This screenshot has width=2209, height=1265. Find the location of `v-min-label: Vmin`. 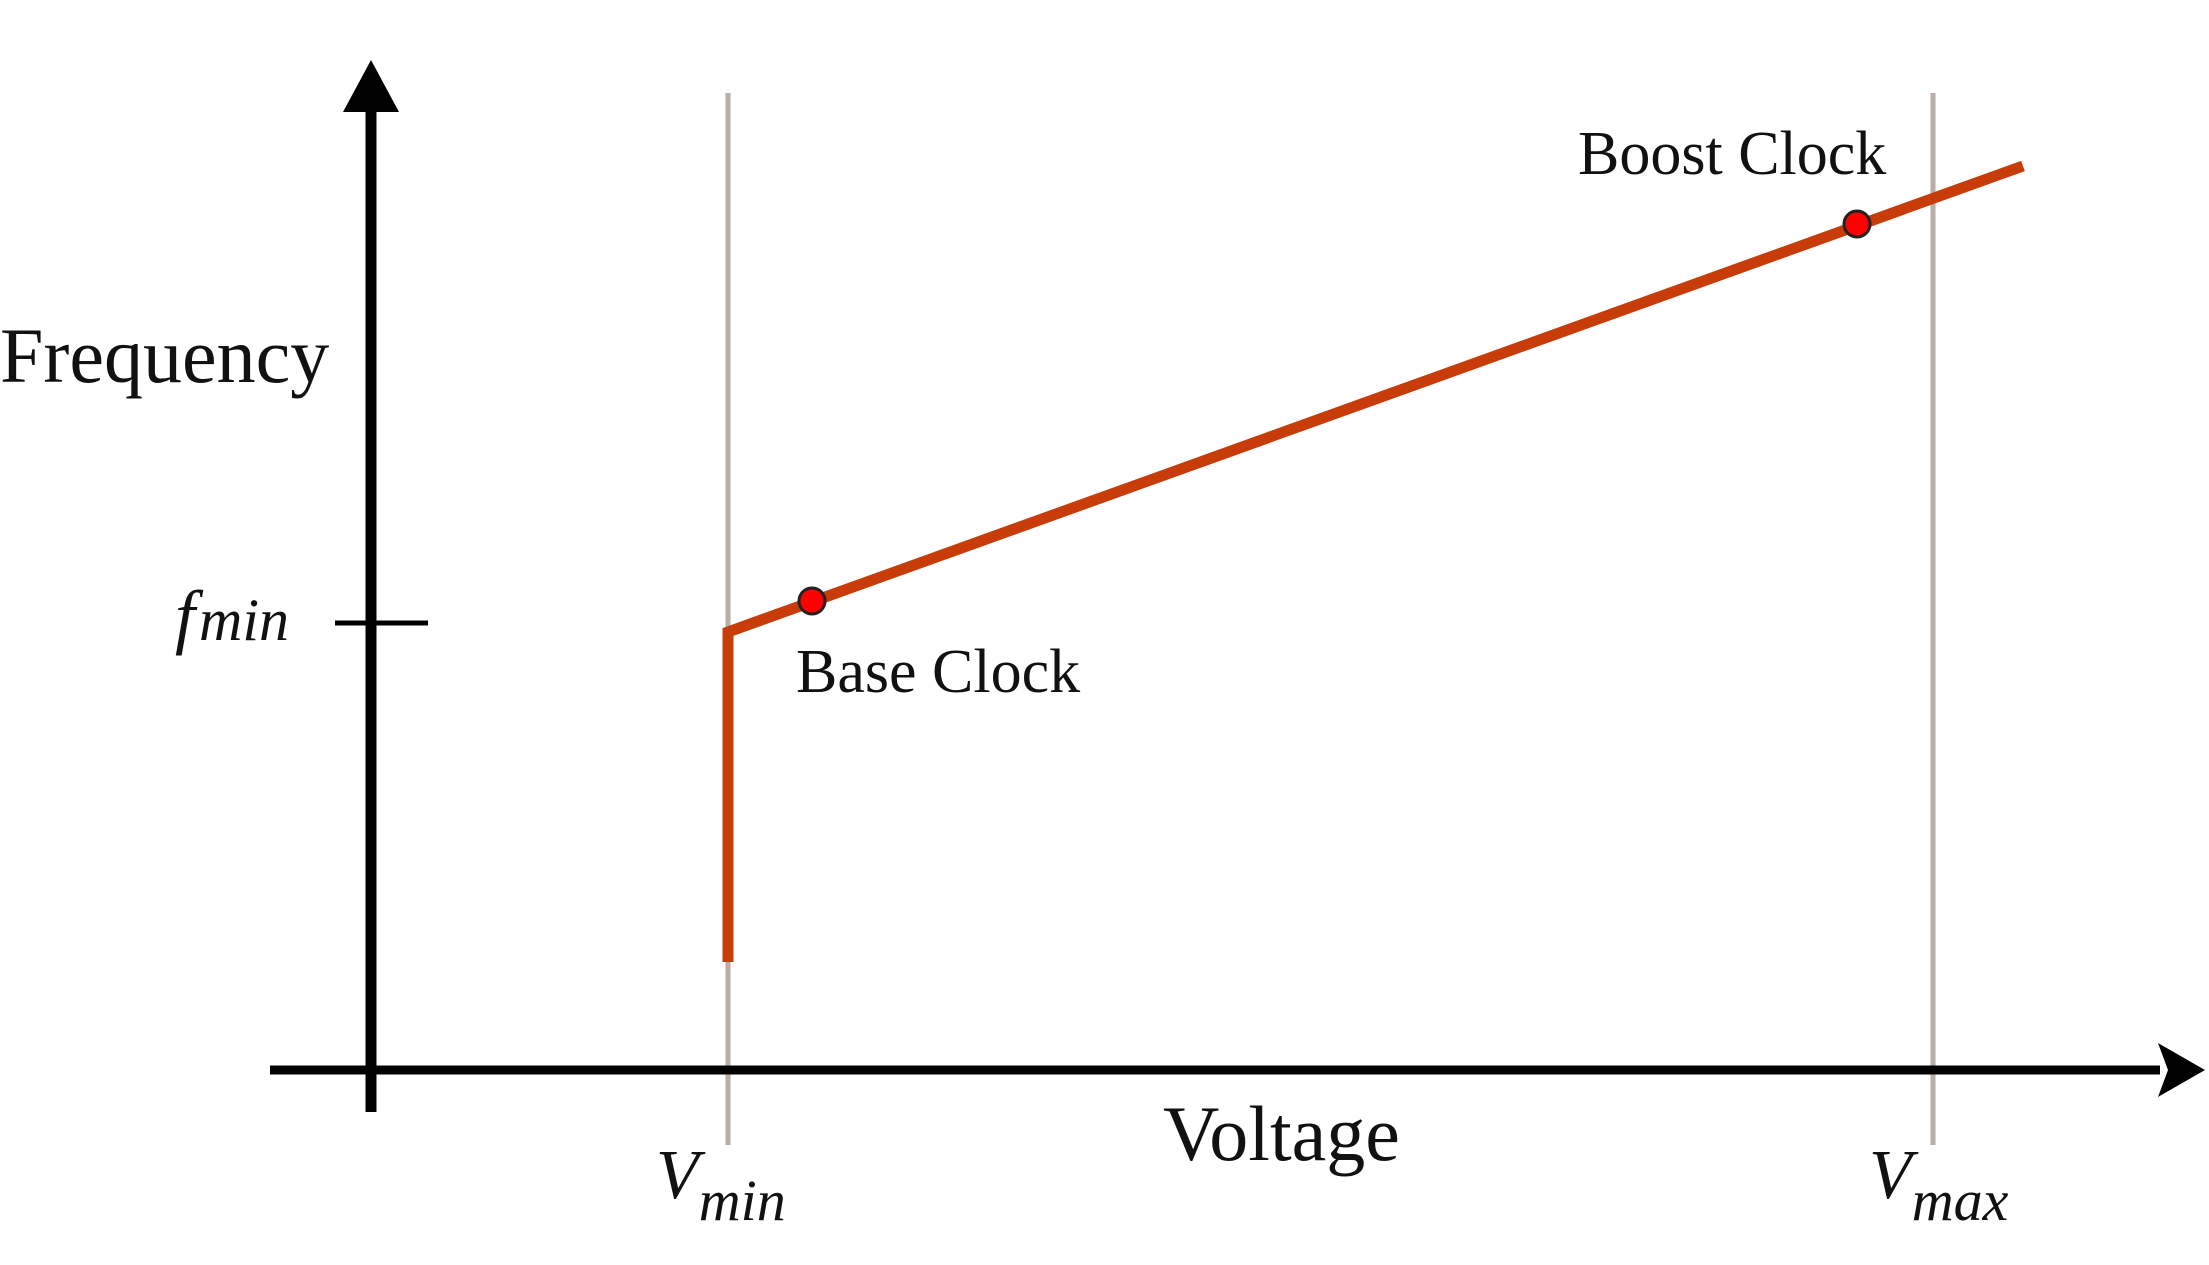

v-min-label: Vmin is located at coordinates (721, 1185).